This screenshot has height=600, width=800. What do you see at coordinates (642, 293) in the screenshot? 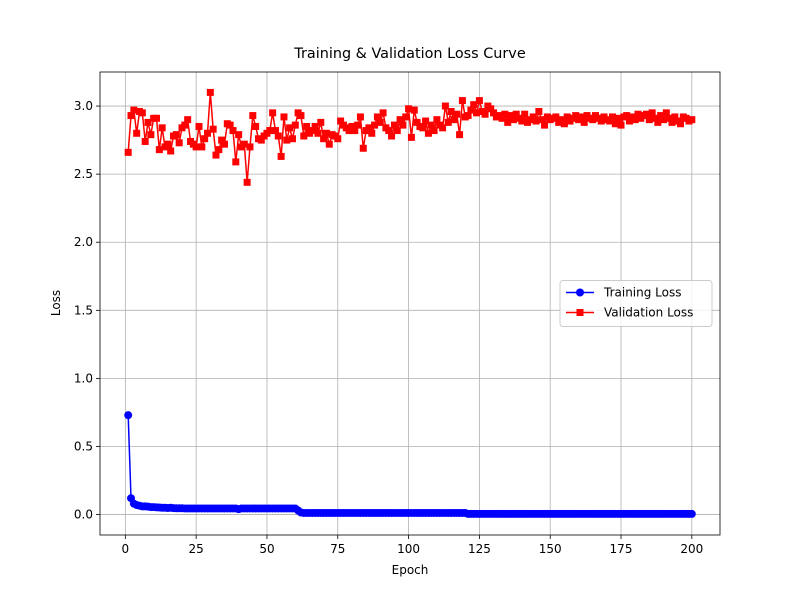
I see `legend-label: Training Loss` at bounding box center [642, 293].